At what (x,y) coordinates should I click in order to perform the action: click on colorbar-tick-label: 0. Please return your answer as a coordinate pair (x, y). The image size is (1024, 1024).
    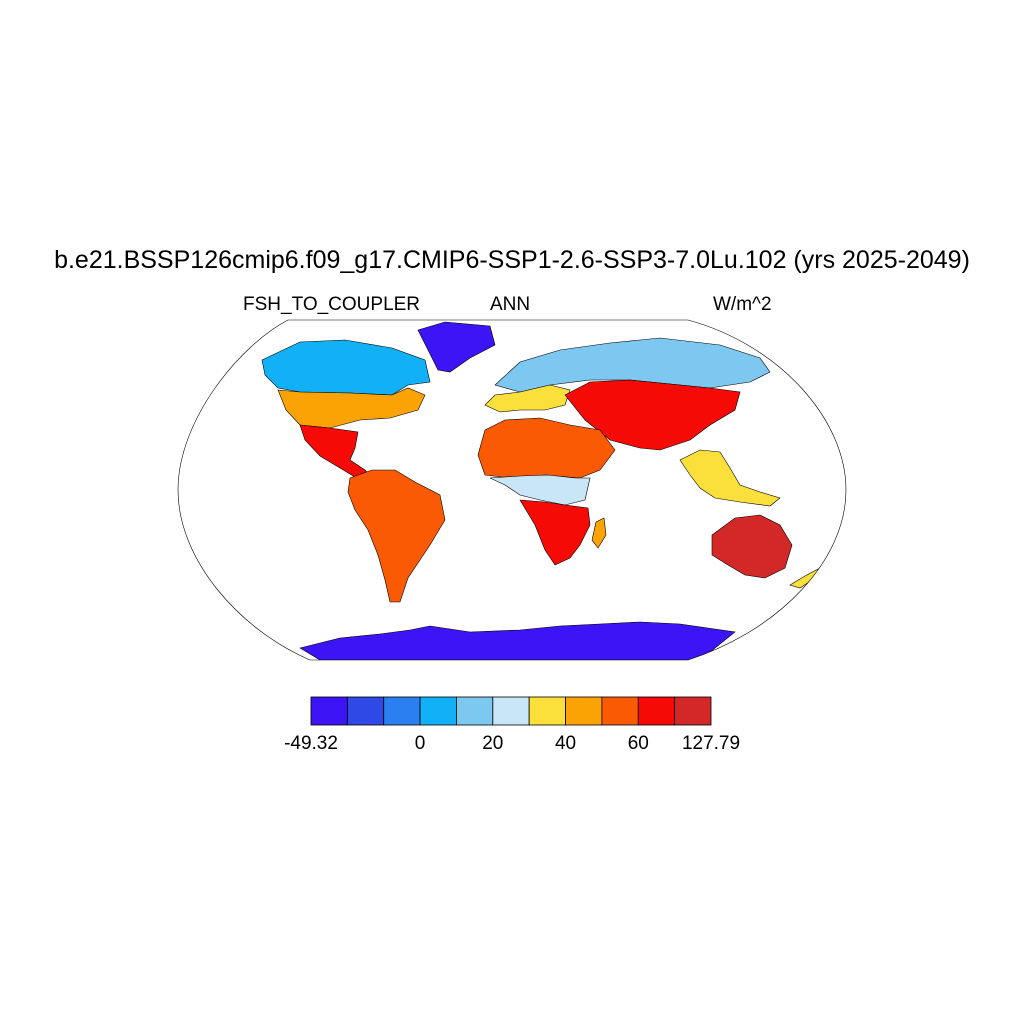
    Looking at the image, I should click on (420, 743).